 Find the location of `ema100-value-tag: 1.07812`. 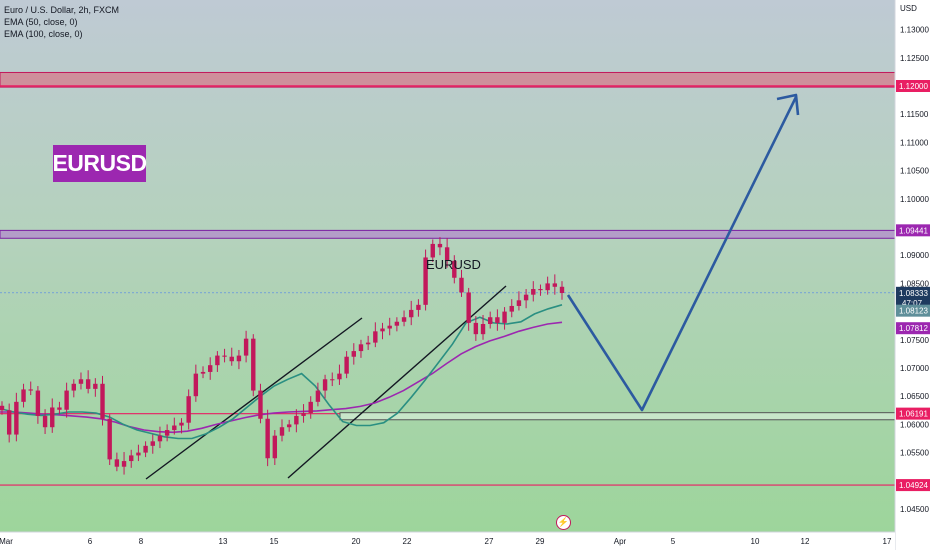

ema100-value-tag: 1.07812 is located at coordinates (913, 328).